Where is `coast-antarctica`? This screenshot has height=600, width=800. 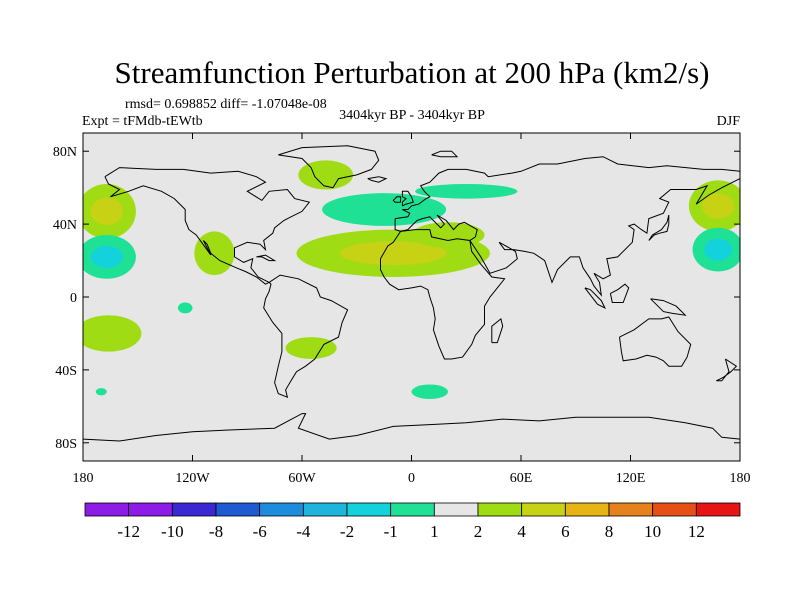 coast-antarctica is located at coordinates (411, 427).